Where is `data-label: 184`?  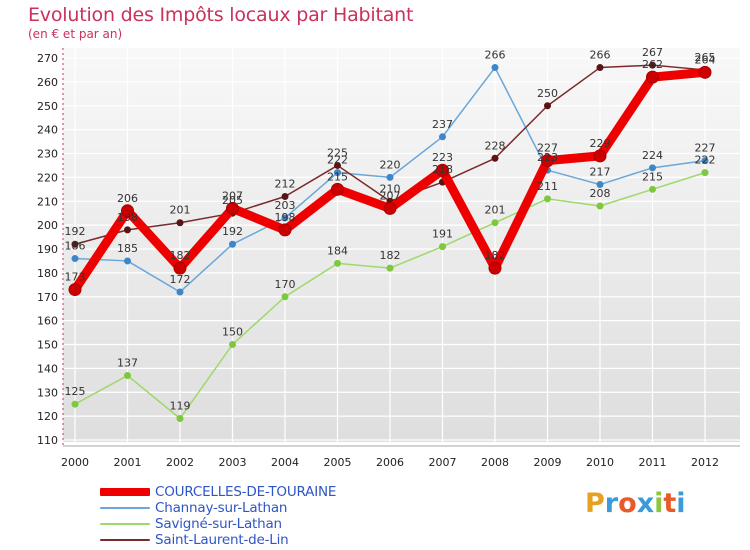 data-label: 184 is located at coordinates (337, 250).